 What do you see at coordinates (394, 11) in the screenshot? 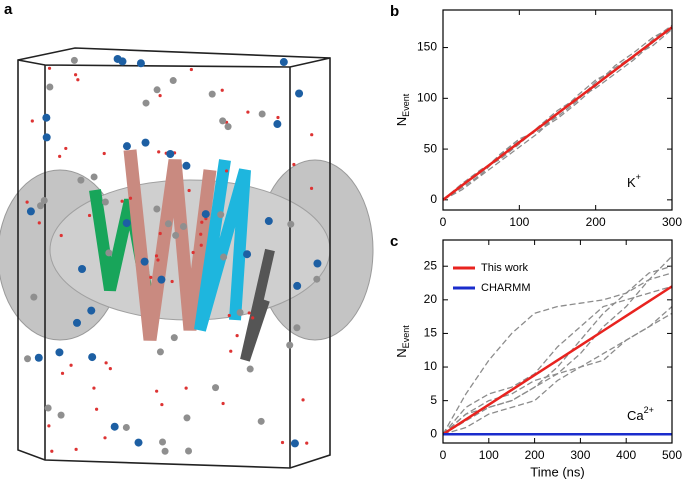
I see `panel-label: b` at bounding box center [394, 11].